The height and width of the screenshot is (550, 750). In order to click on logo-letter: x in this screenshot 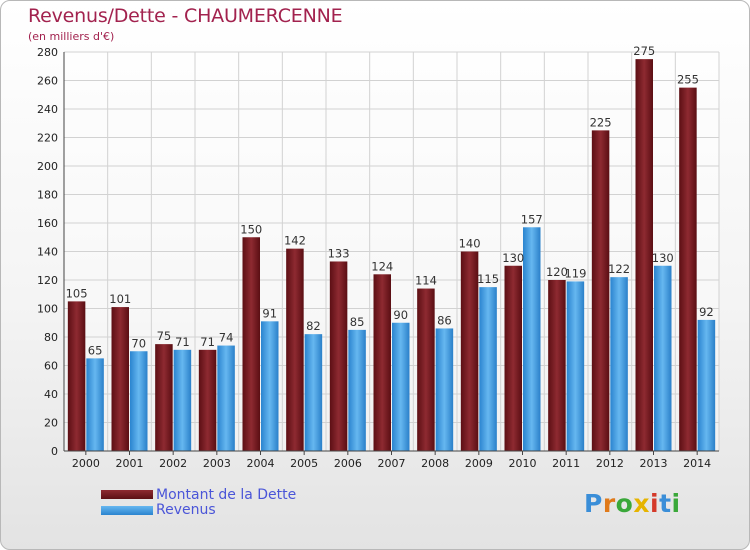, I will do `click(641, 503)`.